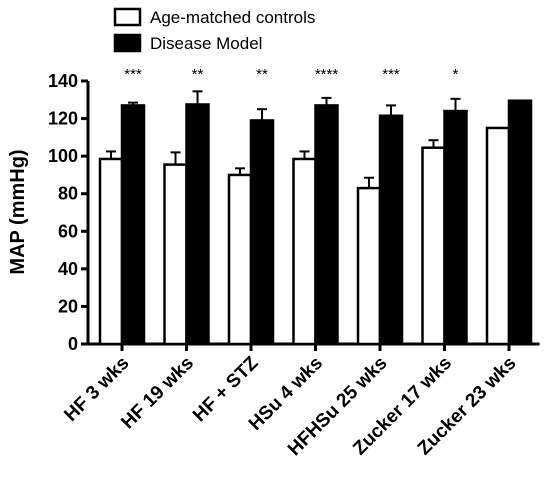 This screenshot has width=550, height=491. I want to click on significance-marker: ****, so click(327, 74).